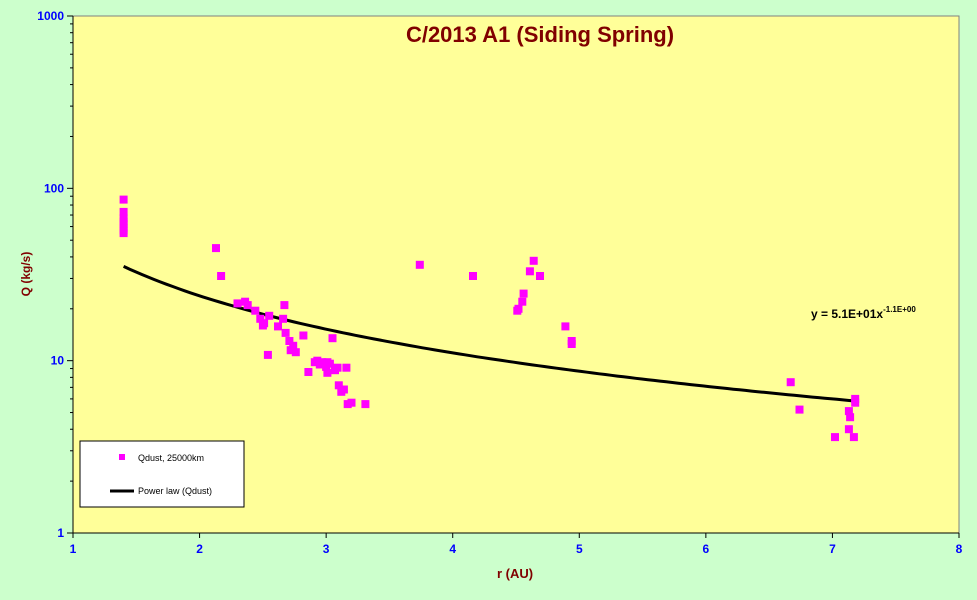 This screenshot has width=977, height=600. What do you see at coordinates (959, 549) in the screenshot?
I see `x-tick-label: 8` at bounding box center [959, 549].